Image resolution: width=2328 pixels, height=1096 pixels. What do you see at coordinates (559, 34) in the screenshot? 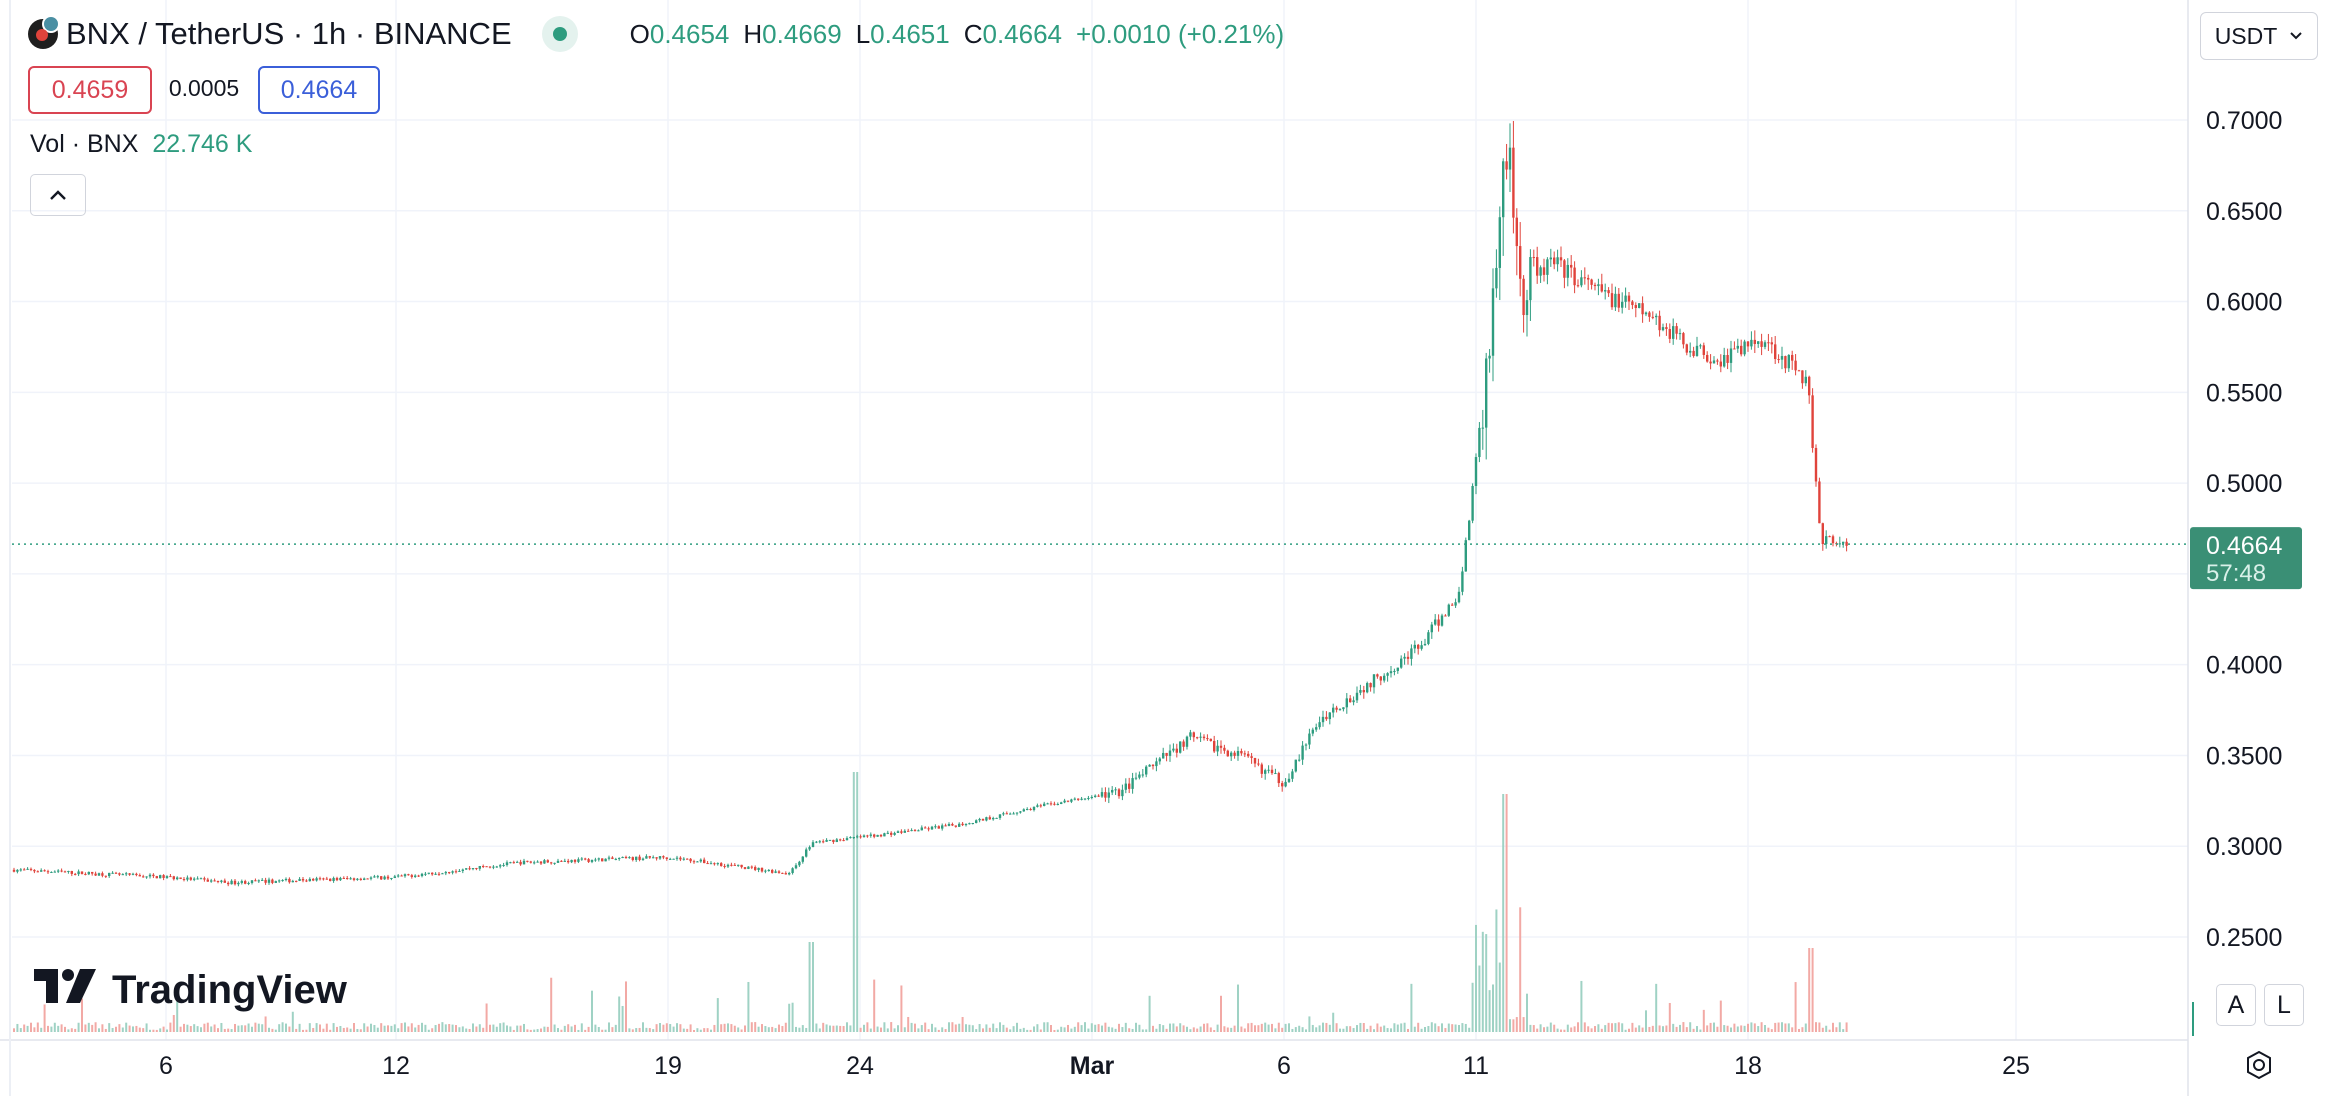
I see `market-status-icon` at bounding box center [559, 34].